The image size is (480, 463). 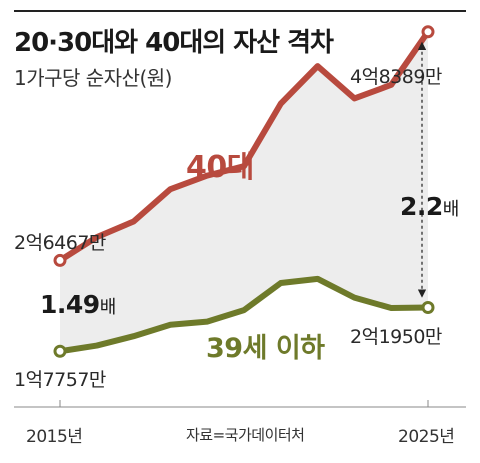 What do you see at coordinates (60, 380) in the screenshot?
I see `39under-start-value-label: 1억7757만` at bounding box center [60, 380].